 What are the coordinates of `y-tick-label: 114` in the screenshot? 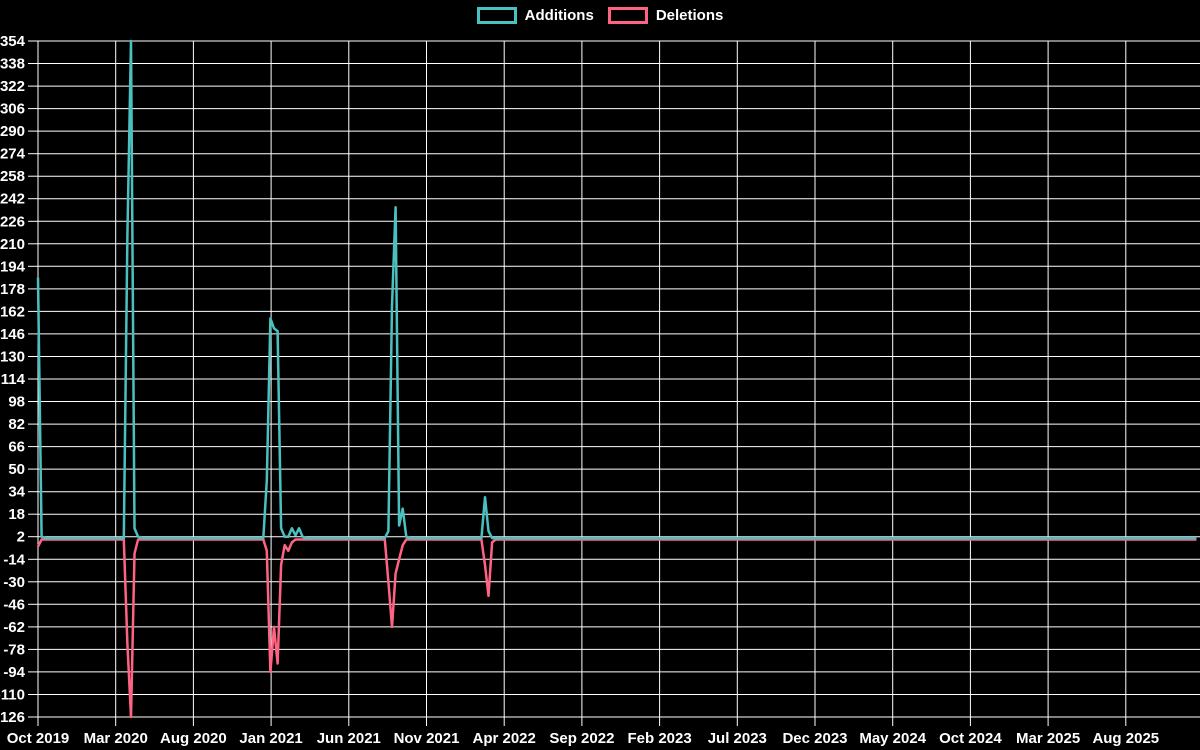 It's located at (13, 379).